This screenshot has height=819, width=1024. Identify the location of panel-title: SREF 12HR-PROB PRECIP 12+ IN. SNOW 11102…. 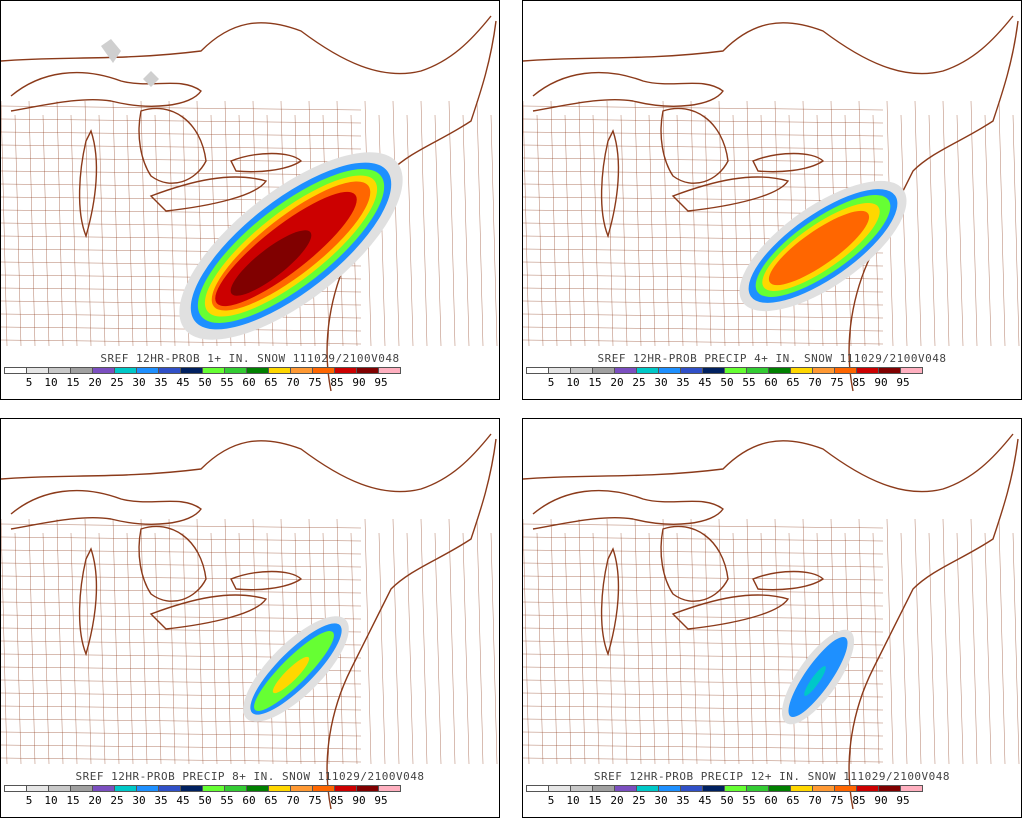
(772, 776).